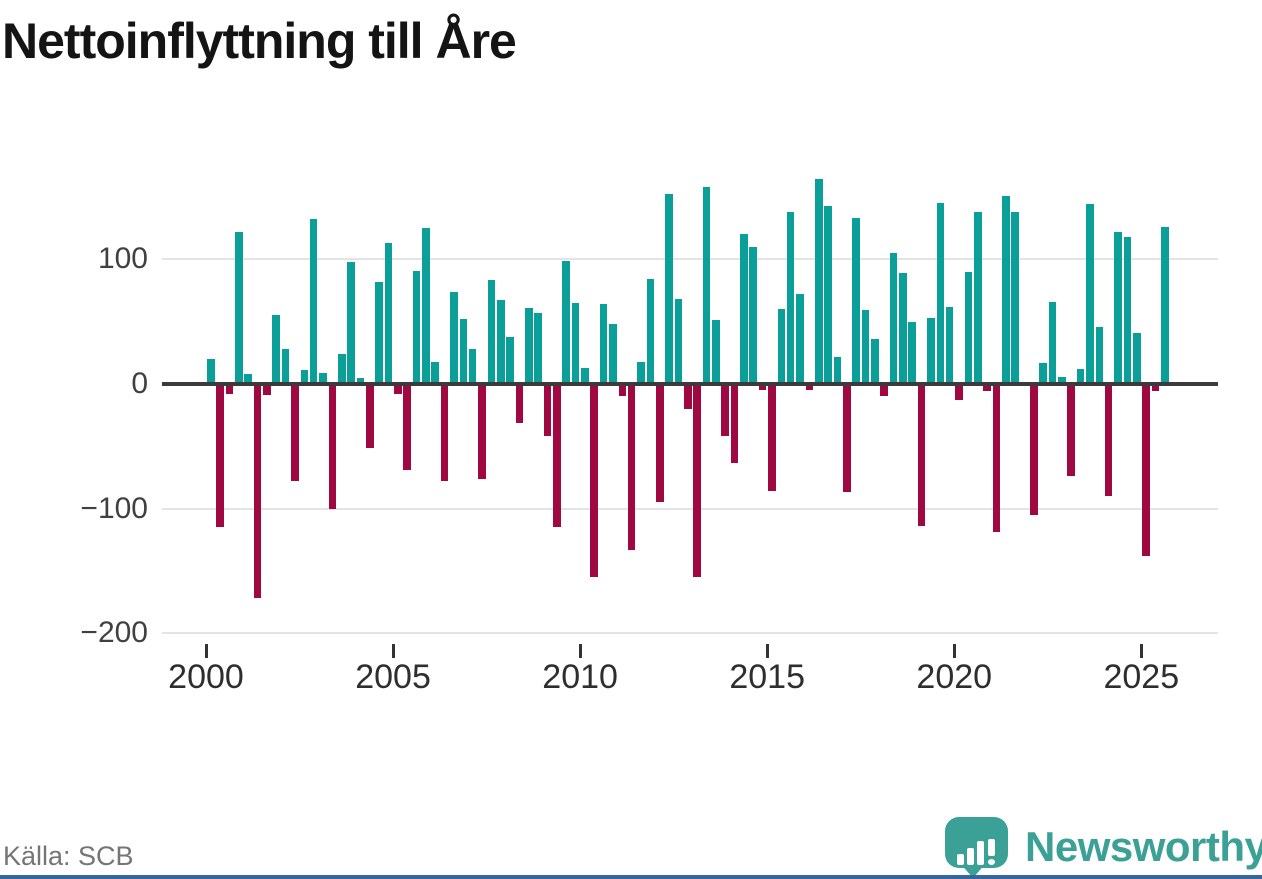  I want to click on page-title: Nettoinflyttning till Åre, so click(259, 41).